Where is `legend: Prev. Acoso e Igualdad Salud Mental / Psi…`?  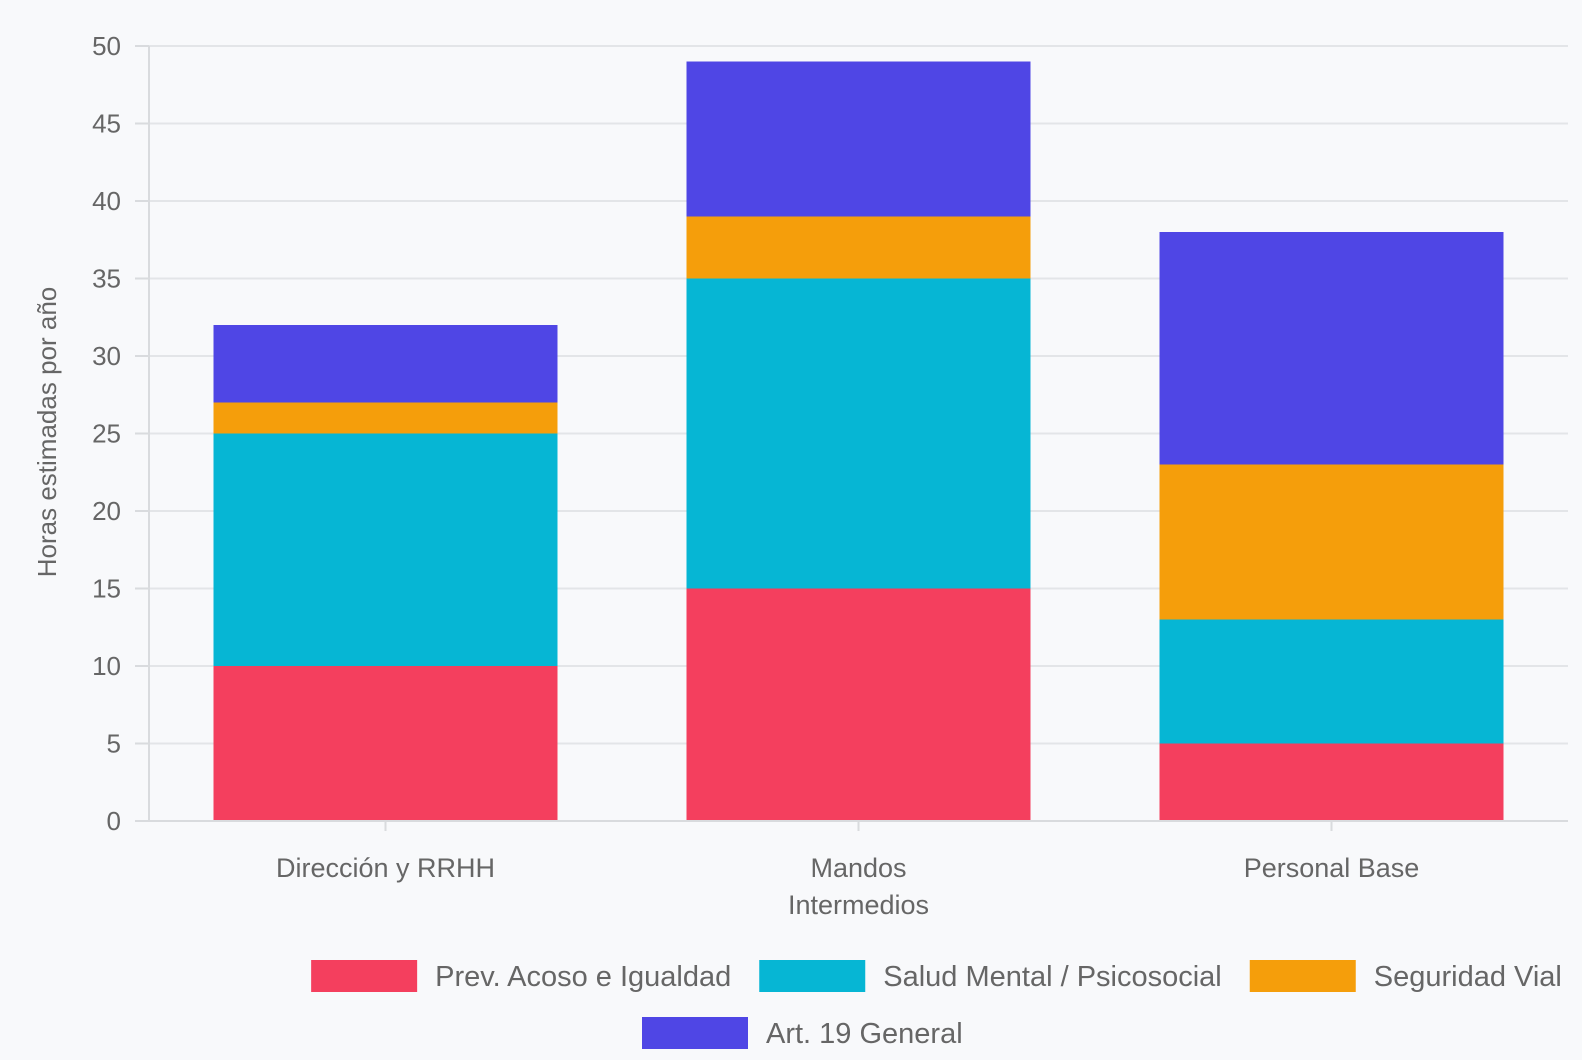
legend: Prev. Acoso e Igualdad Salud Mental / Psi… is located at coordinates (936, 1005).